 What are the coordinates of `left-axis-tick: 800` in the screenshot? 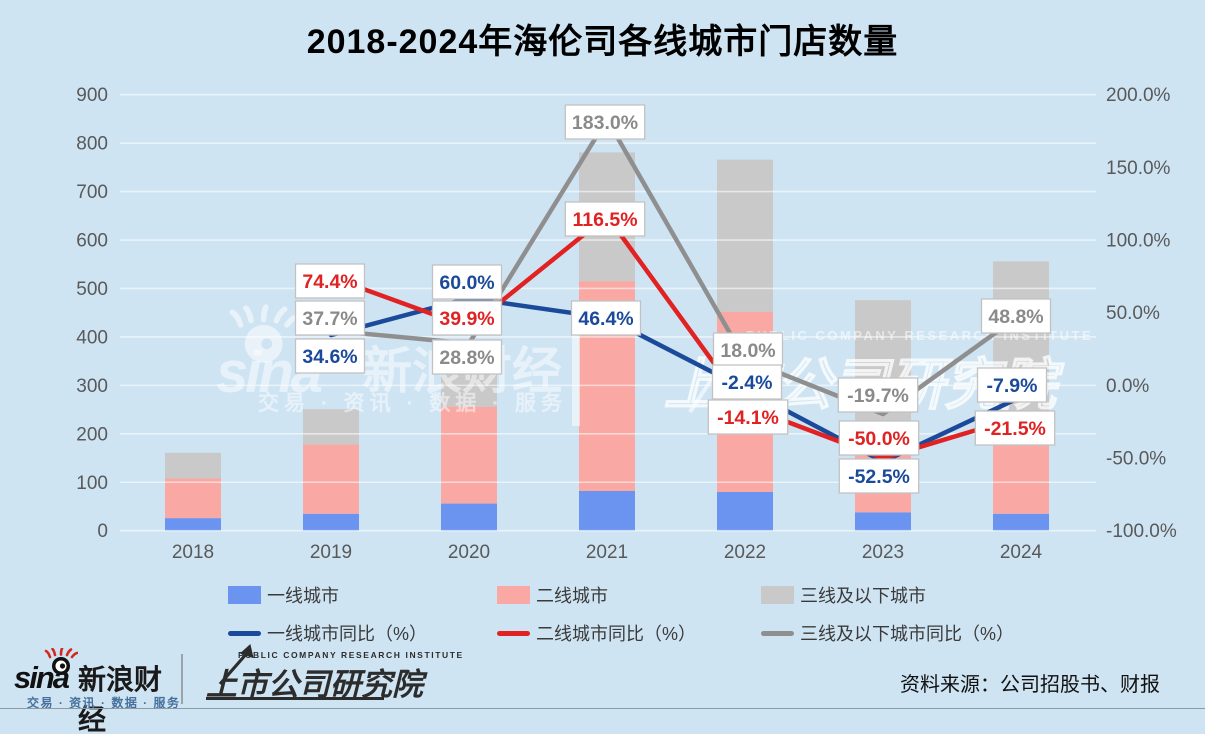 It's located at (92, 144).